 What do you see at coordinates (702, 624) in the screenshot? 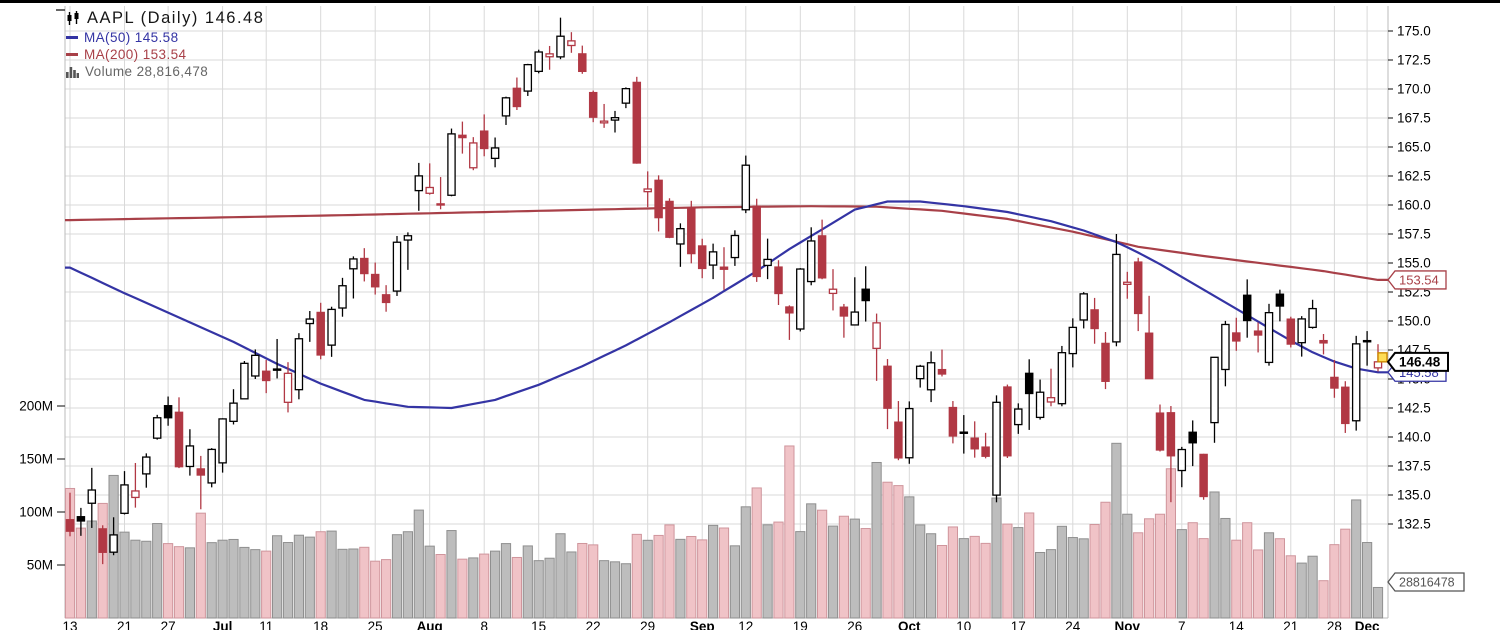
I see `x-axis-label: Sep` at bounding box center [702, 624].